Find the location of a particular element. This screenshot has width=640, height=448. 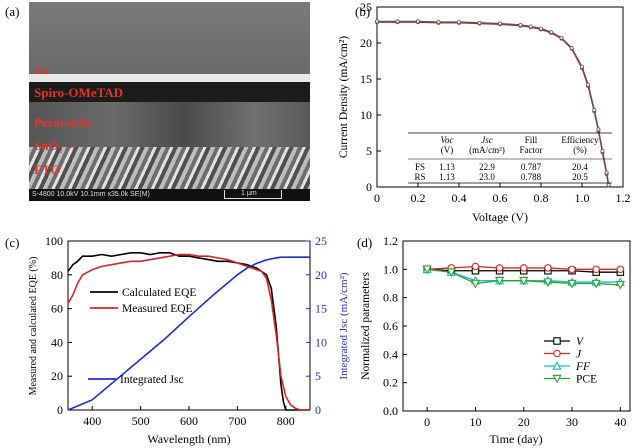

sem-layer-perovskite is located at coordinates (169, 124).